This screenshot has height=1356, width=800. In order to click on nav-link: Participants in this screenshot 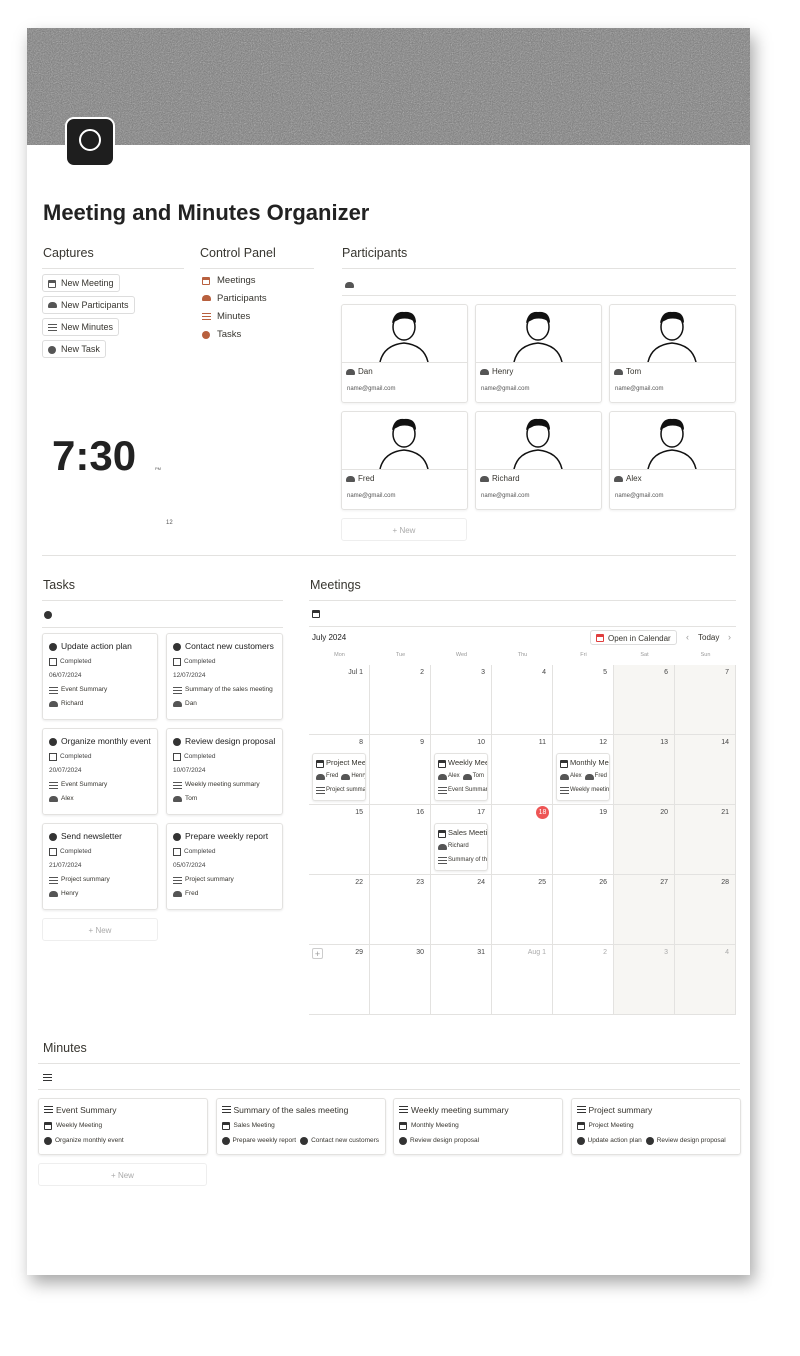, I will do `click(234, 298)`.